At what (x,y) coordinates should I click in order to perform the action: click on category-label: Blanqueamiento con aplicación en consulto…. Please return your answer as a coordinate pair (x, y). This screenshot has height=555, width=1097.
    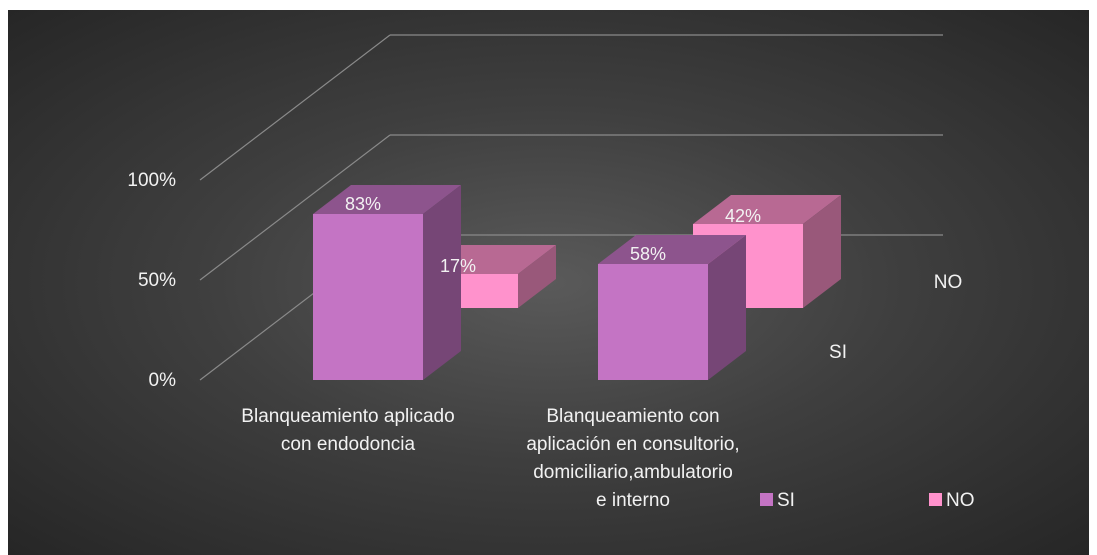
    Looking at the image, I should click on (632, 458).